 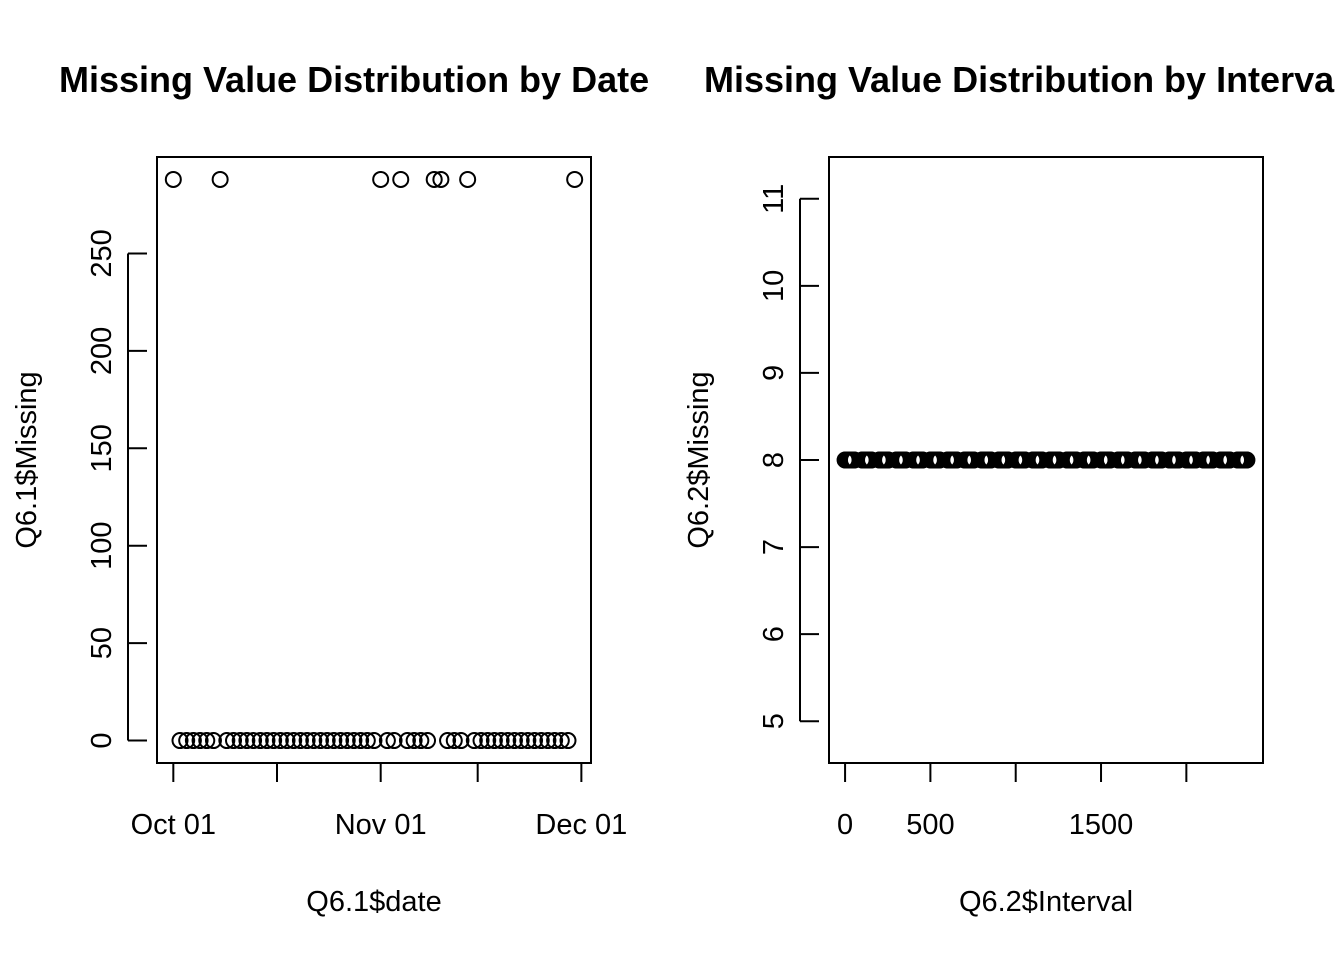 What do you see at coordinates (102, 253) in the screenshot?
I see `y-tick-label: 250` at bounding box center [102, 253].